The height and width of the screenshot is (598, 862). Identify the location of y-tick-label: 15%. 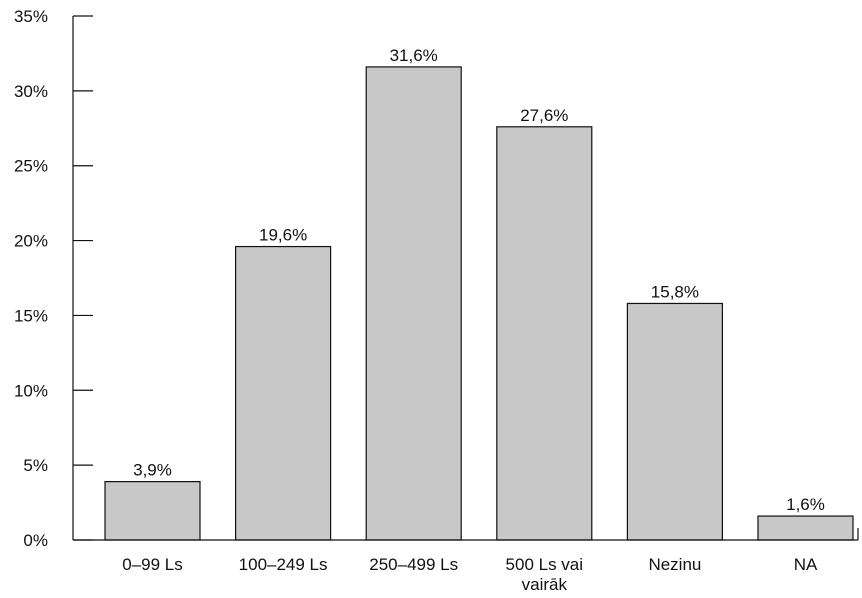
(31, 315).